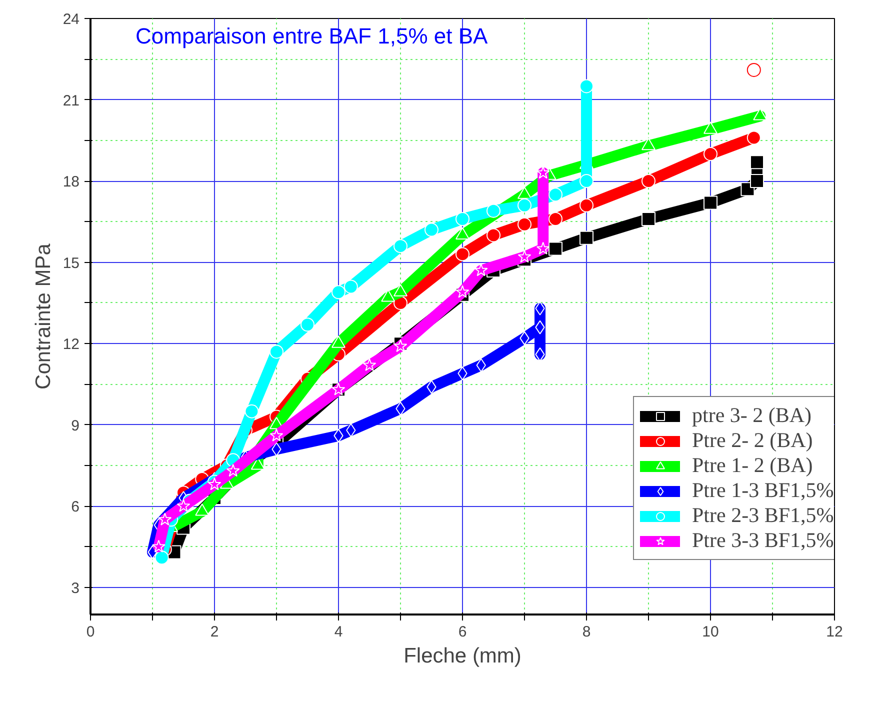 The width and height of the screenshot is (885, 708). What do you see at coordinates (710, 632) in the screenshot?
I see `x-tick-label: 10` at bounding box center [710, 632].